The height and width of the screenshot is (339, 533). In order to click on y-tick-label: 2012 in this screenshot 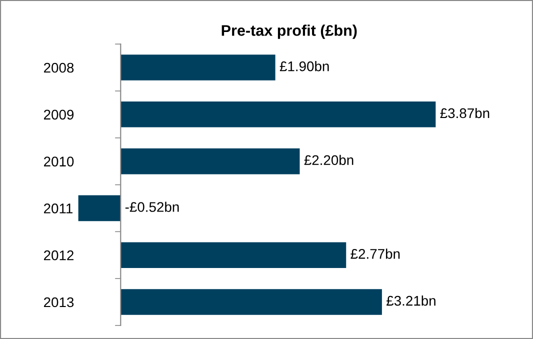, I will do `click(59, 255)`.